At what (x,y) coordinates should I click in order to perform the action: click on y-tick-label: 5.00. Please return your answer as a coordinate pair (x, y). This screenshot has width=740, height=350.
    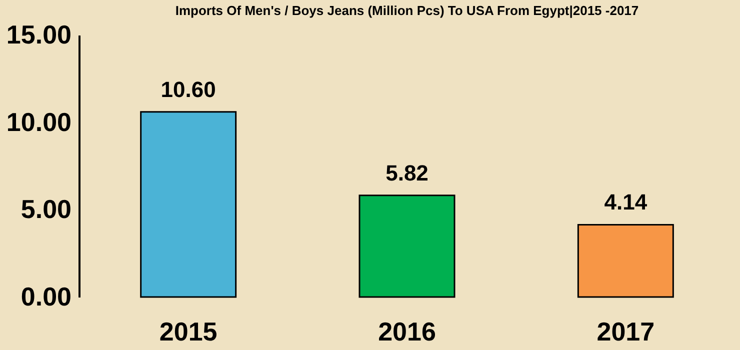
    Looking at the image, I should click on (46, 209).